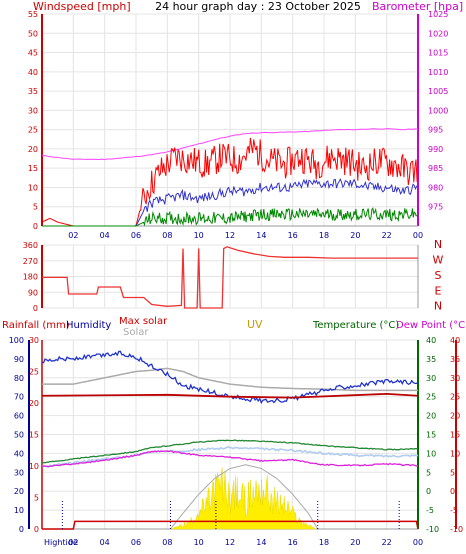 The width and height of the screenshot is (466, 554). What do you see at coordinates (33, 149) in the screenshot?
I see `wind-y-tick-label: 20` at bounding box center [33, 149].